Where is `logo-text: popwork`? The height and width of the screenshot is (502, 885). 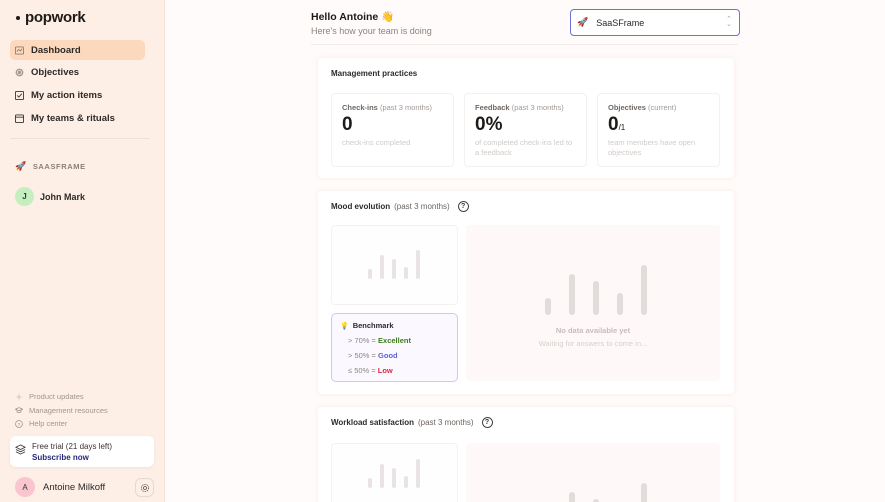
logo-text: popwork is located at coordinates (55, 17).